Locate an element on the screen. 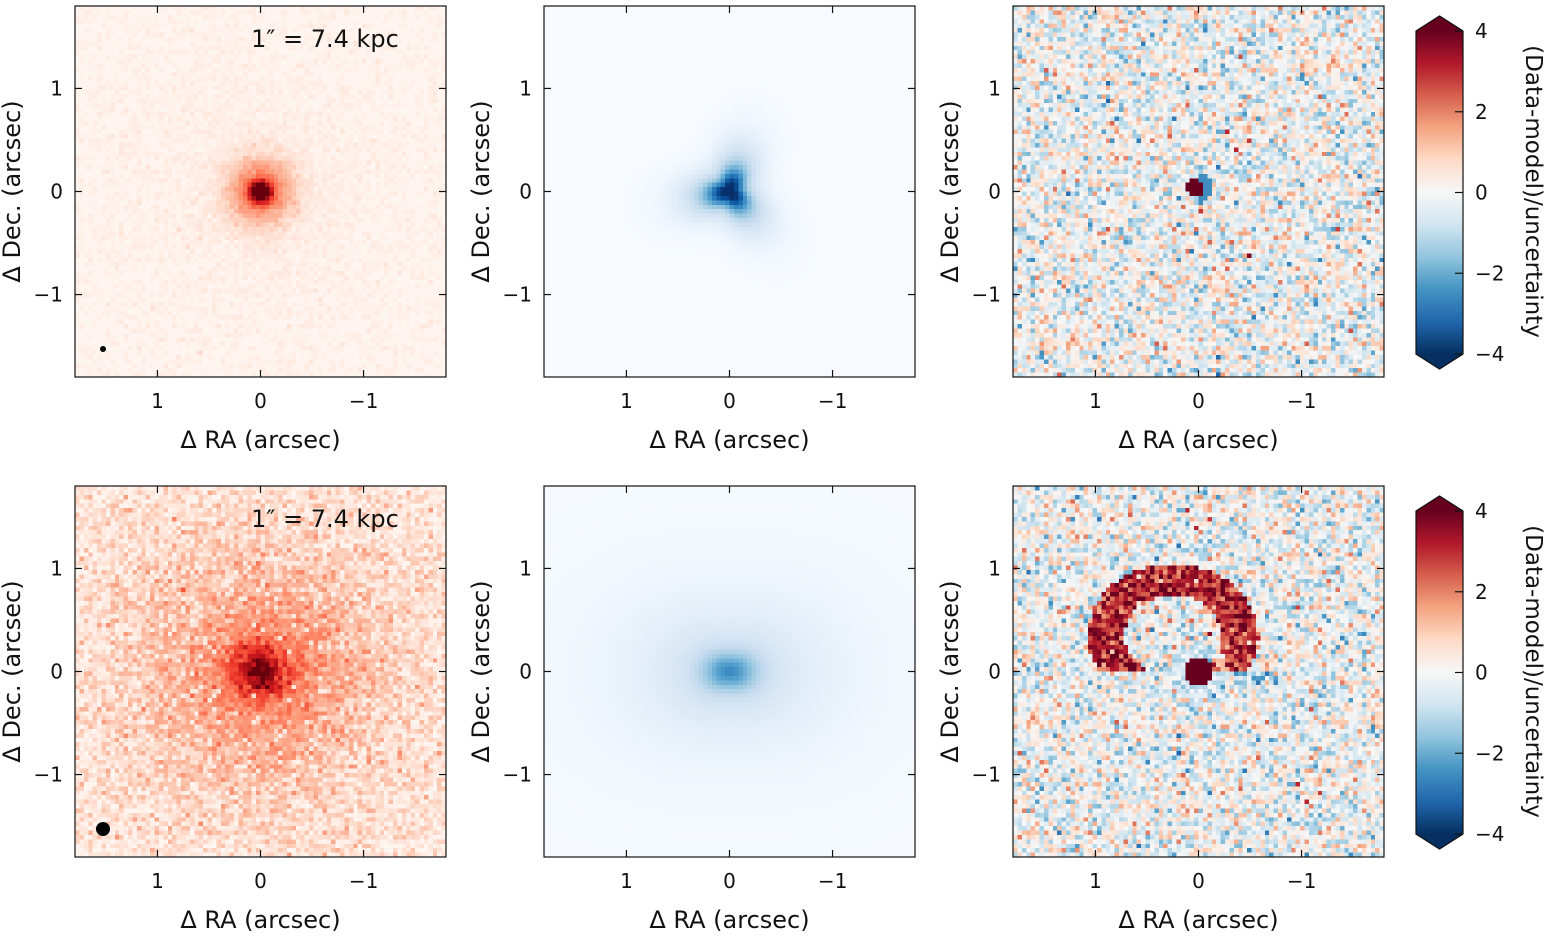 Image resolution: width=1548 pixels, height=936 pixels. panel-bottom-middle: 1 0 −1 1 0 −1 Δ RA (arcsec) Δ Dec. (arcsec) is located at coordinates (691, 709).